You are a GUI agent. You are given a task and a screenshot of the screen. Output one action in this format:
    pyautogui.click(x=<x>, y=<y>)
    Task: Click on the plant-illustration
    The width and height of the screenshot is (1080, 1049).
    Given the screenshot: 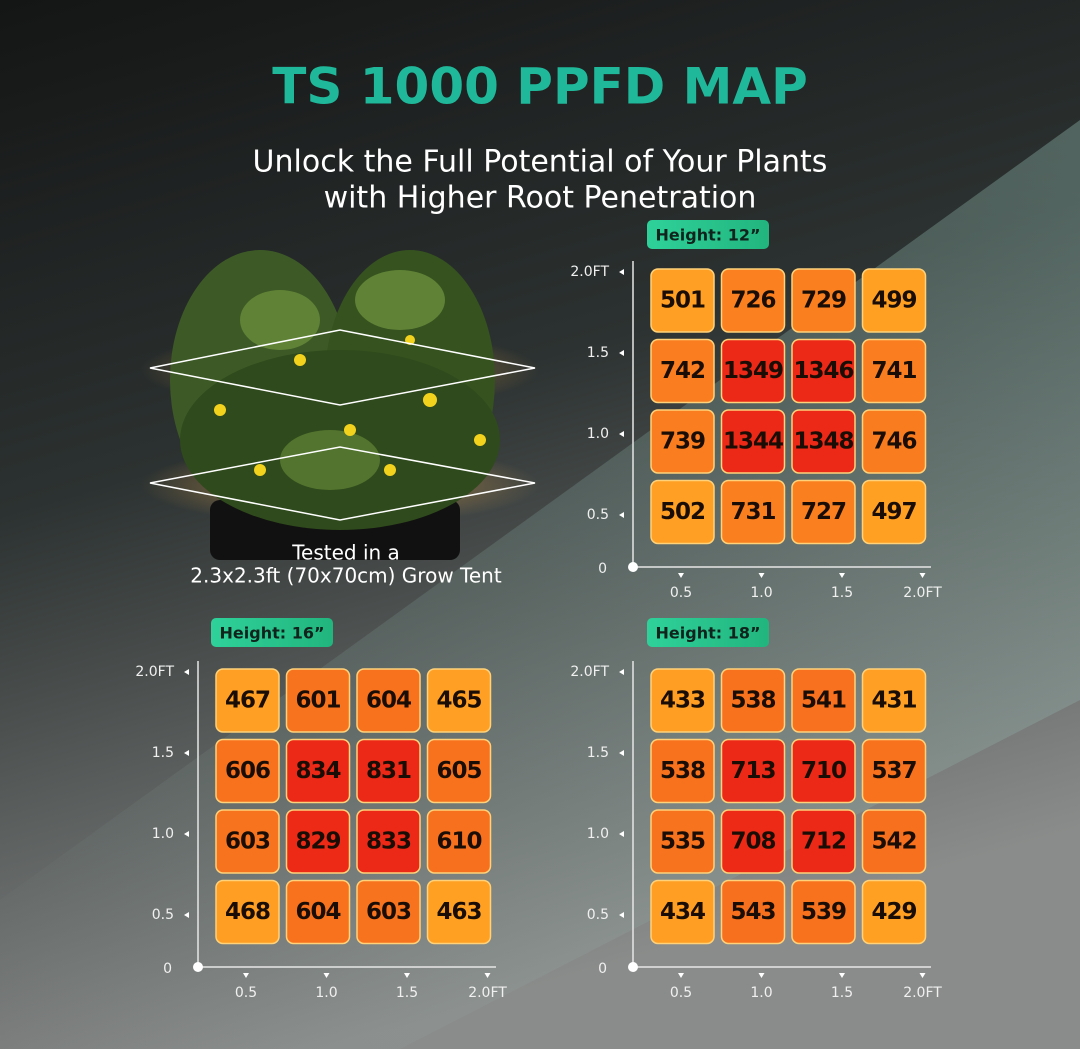 What is the action you would take?
    pyautogui.click(x=340, y=405)
    